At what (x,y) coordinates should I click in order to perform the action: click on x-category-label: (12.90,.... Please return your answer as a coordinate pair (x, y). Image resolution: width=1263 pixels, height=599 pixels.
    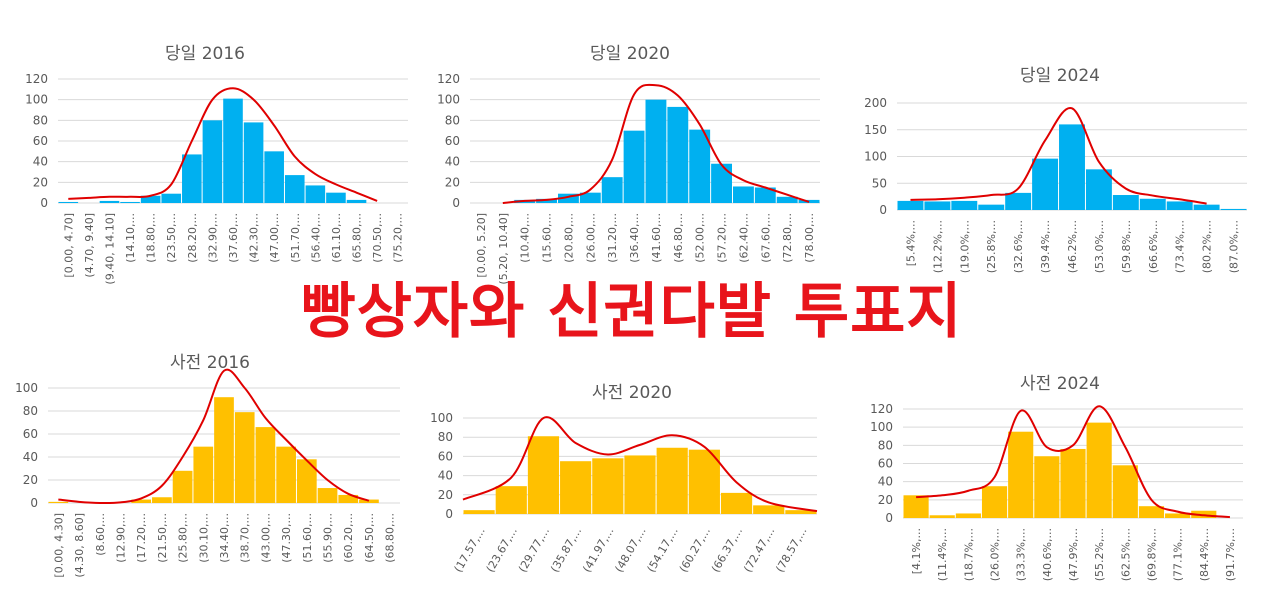
    Looking at the image, I should click on (120, 538).